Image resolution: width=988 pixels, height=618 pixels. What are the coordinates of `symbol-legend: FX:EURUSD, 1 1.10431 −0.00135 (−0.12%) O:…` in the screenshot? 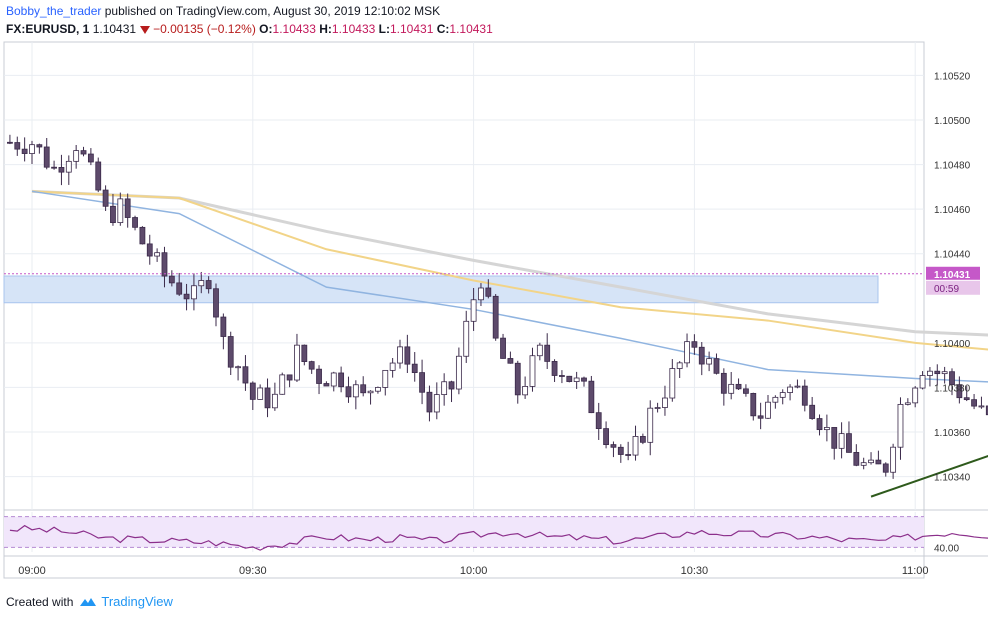 It's located at (249, 29).